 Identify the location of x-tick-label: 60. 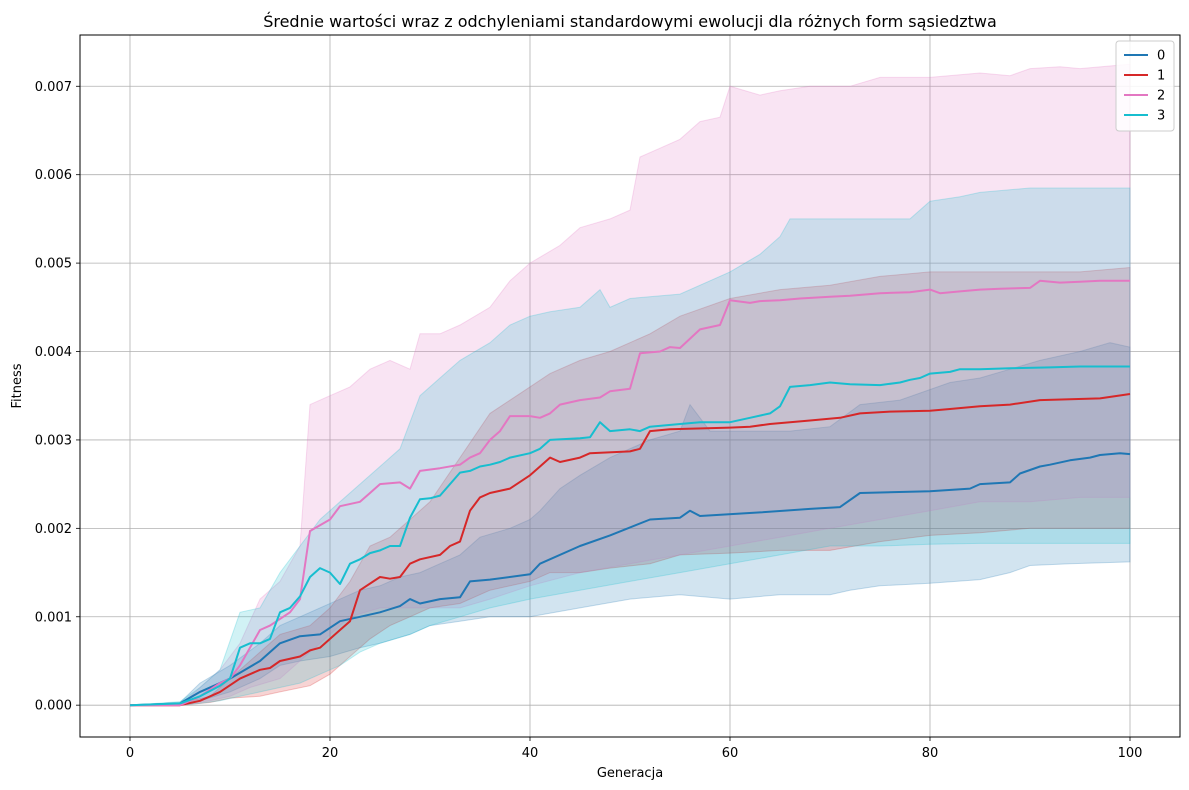
(730, 753).